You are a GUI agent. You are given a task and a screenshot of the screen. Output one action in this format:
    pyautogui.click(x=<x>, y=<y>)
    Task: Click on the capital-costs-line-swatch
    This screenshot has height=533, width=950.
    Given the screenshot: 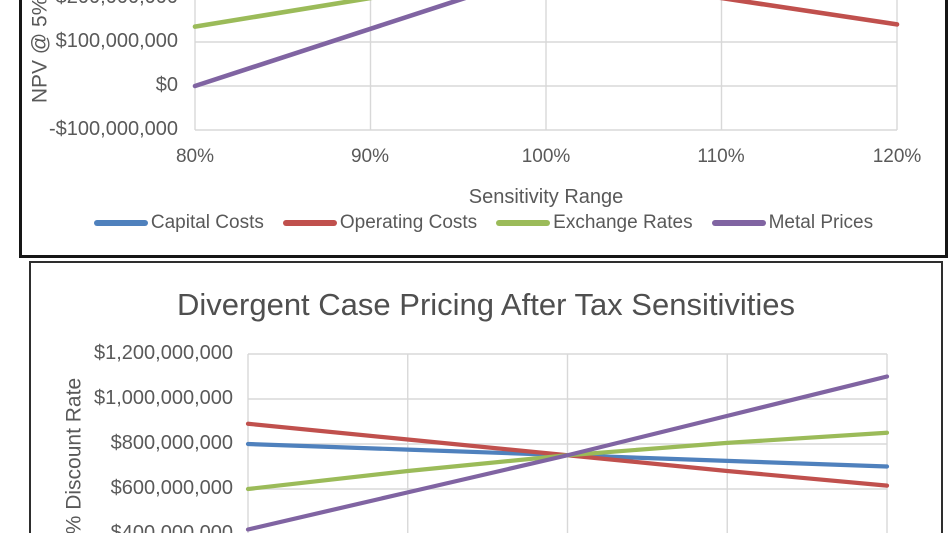 What is the action you would take?
    pyautogui.click(x=120, y=222)
    